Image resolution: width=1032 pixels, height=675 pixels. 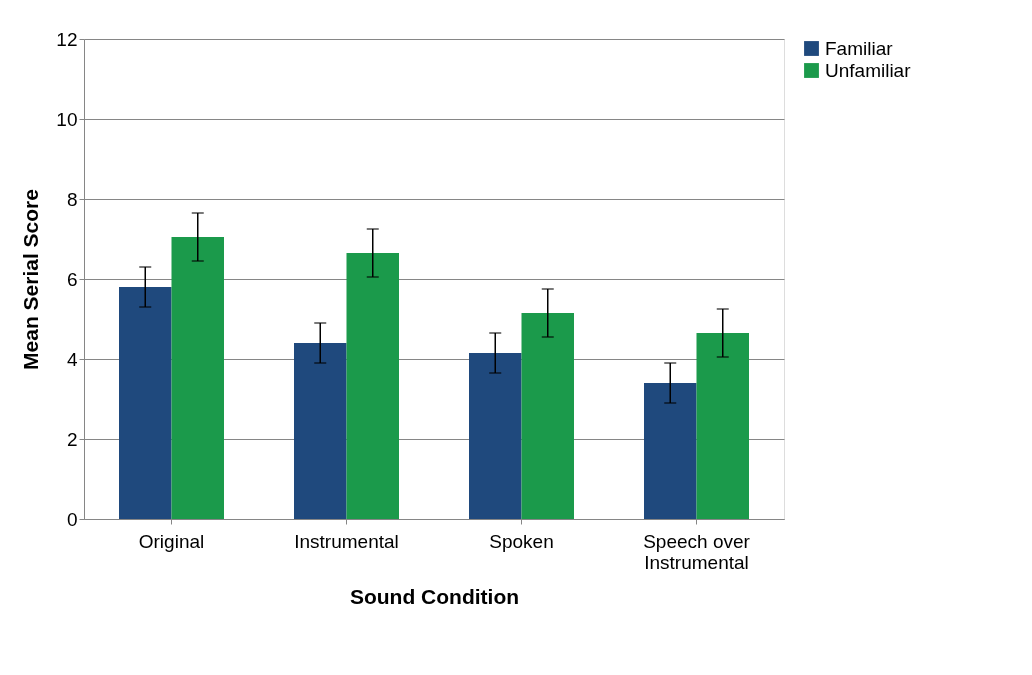 What do you see at coordinates (868, 70) in the screenshot?
I see `legend-label: Unfamiliar` at bounding box center [868, 70].